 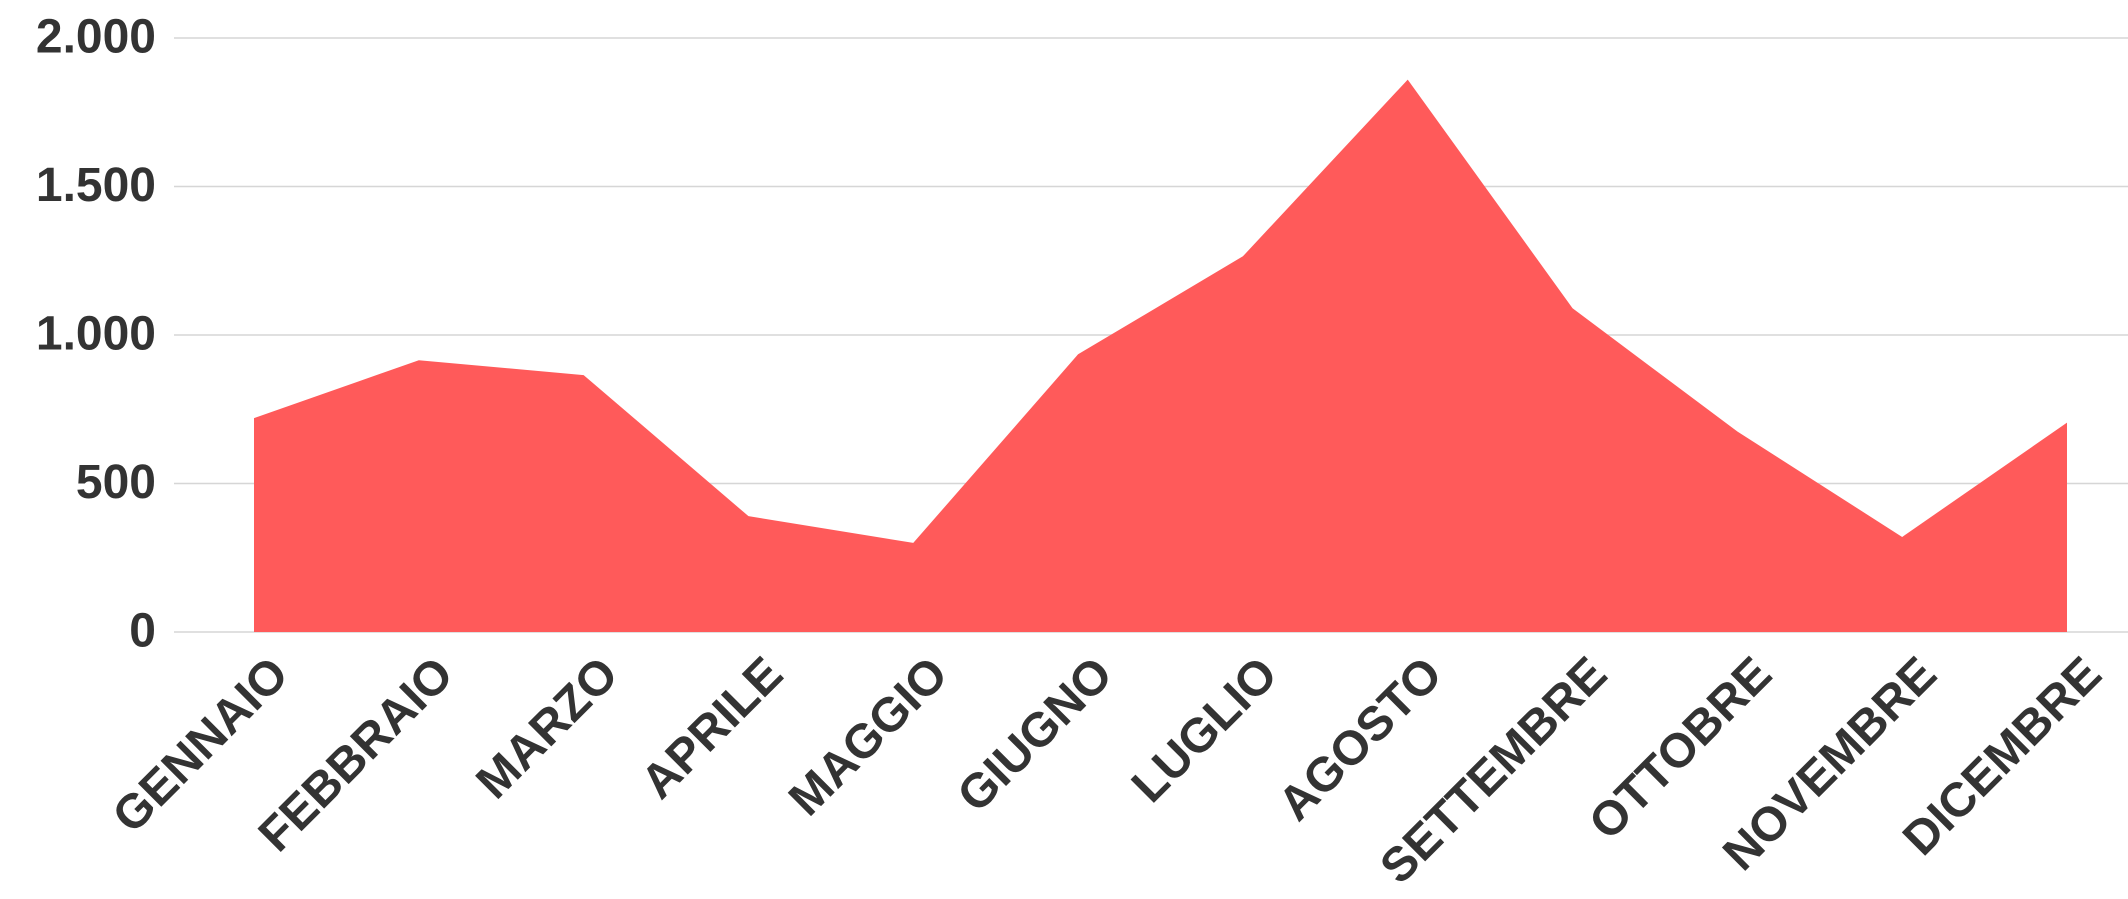 What do you see at coordinates (868, 736) in the screenshot?
I see `x-tick-label: MAGGIO` at bounding box center [868, 736].